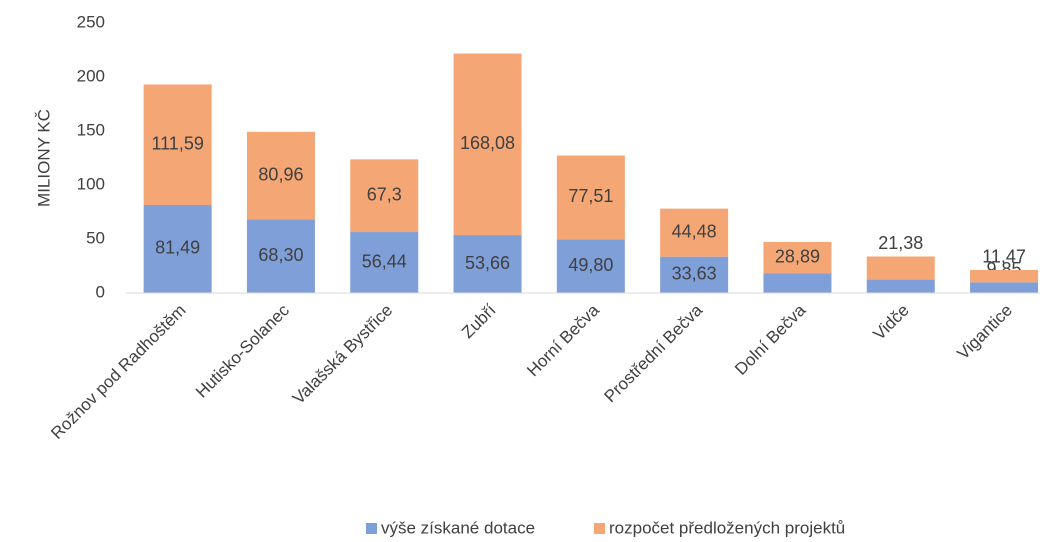  I want to click on x-tick-label: Hutisko-Solanec, so click(242, 350).